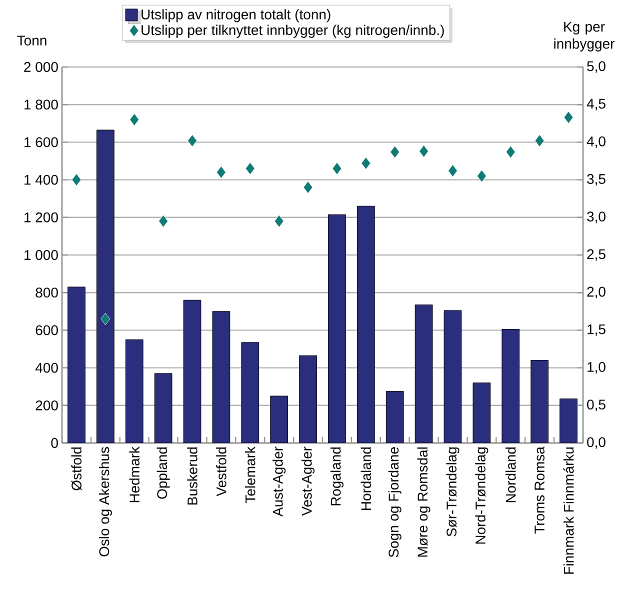  I want to click on y-tick-label: 1 800, so click(41, 105).